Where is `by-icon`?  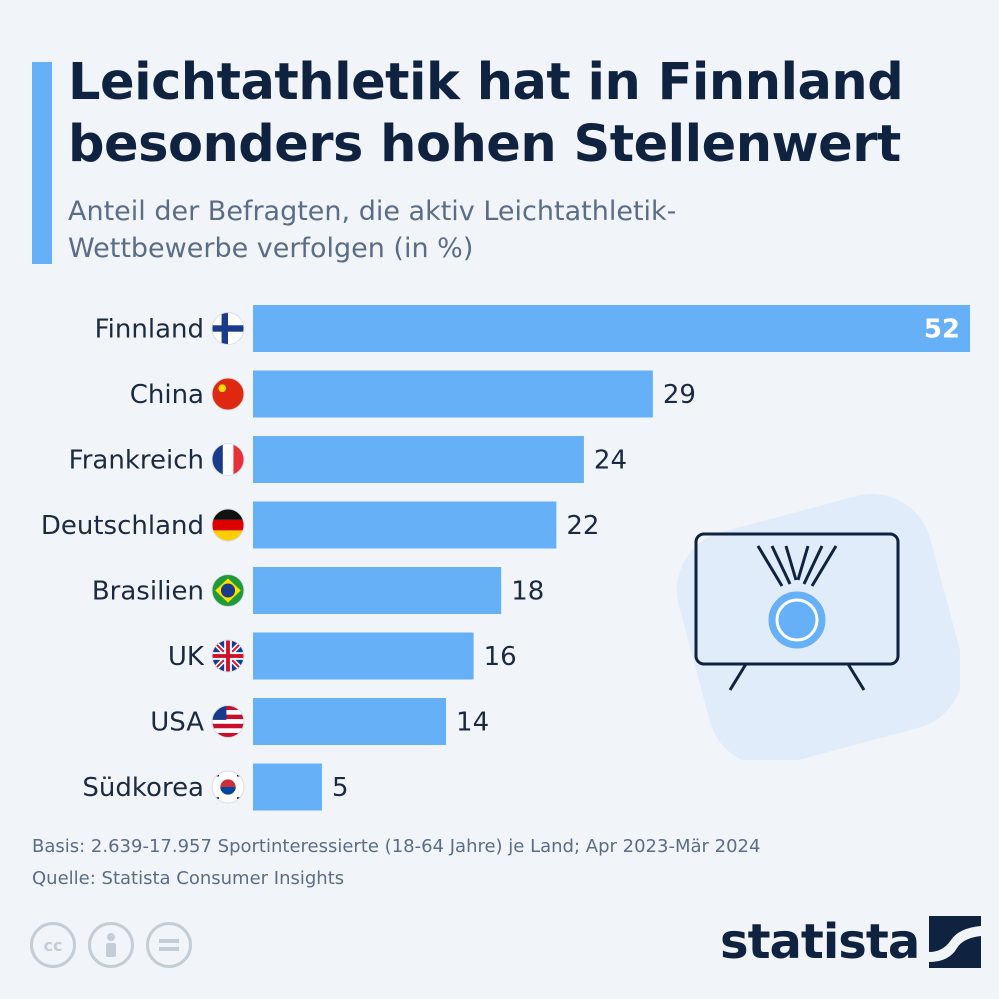 by-icon is located at coordinates (111, 945).